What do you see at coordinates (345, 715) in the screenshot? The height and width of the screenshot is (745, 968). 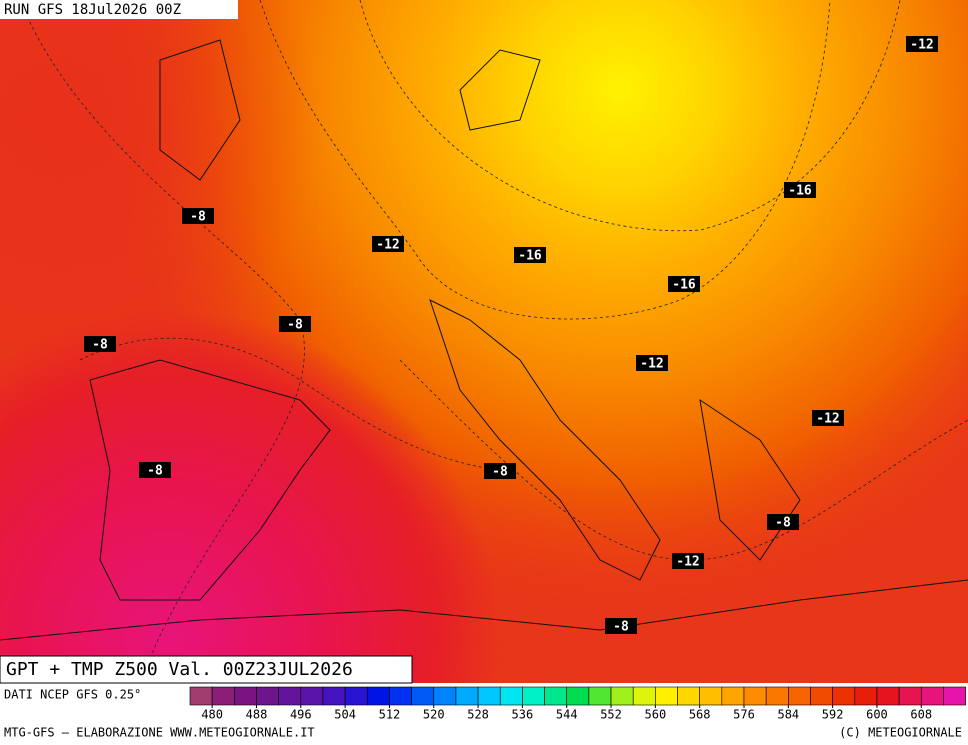 I see `colorbar-tick-label: 504` at bounding box center [345, 715].